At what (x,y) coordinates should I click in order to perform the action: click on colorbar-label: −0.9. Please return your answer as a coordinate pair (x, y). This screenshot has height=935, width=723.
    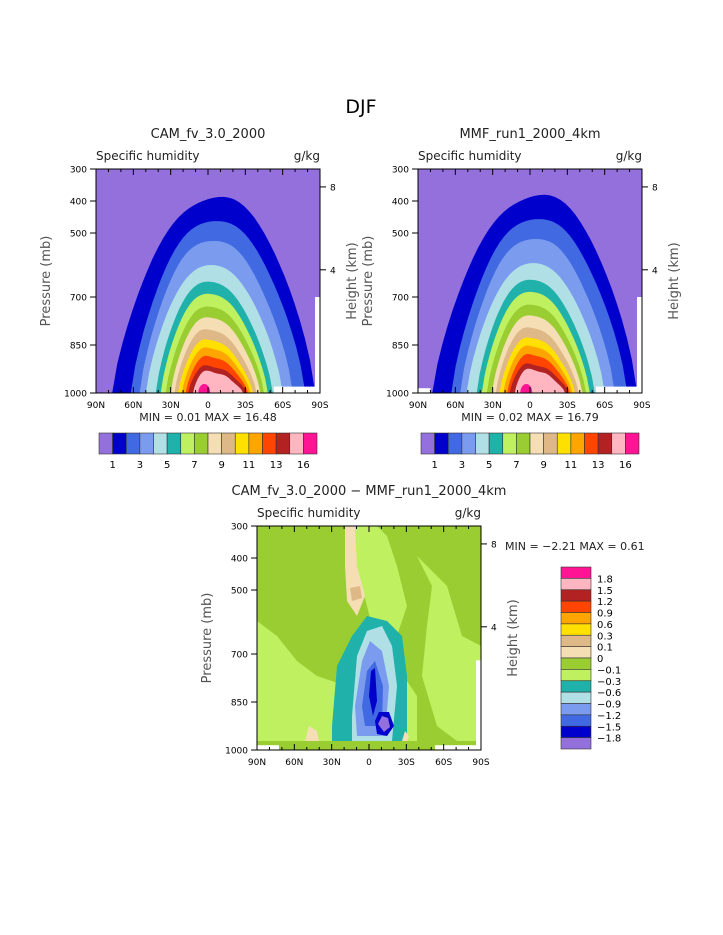
    Looking at the image, I should click on (609, 705).